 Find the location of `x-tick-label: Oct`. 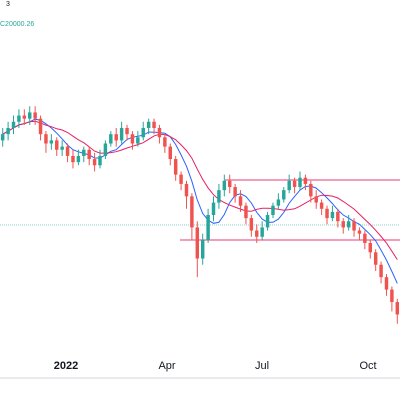

x-tick-label: Oct is located at coordinates (367, 366).